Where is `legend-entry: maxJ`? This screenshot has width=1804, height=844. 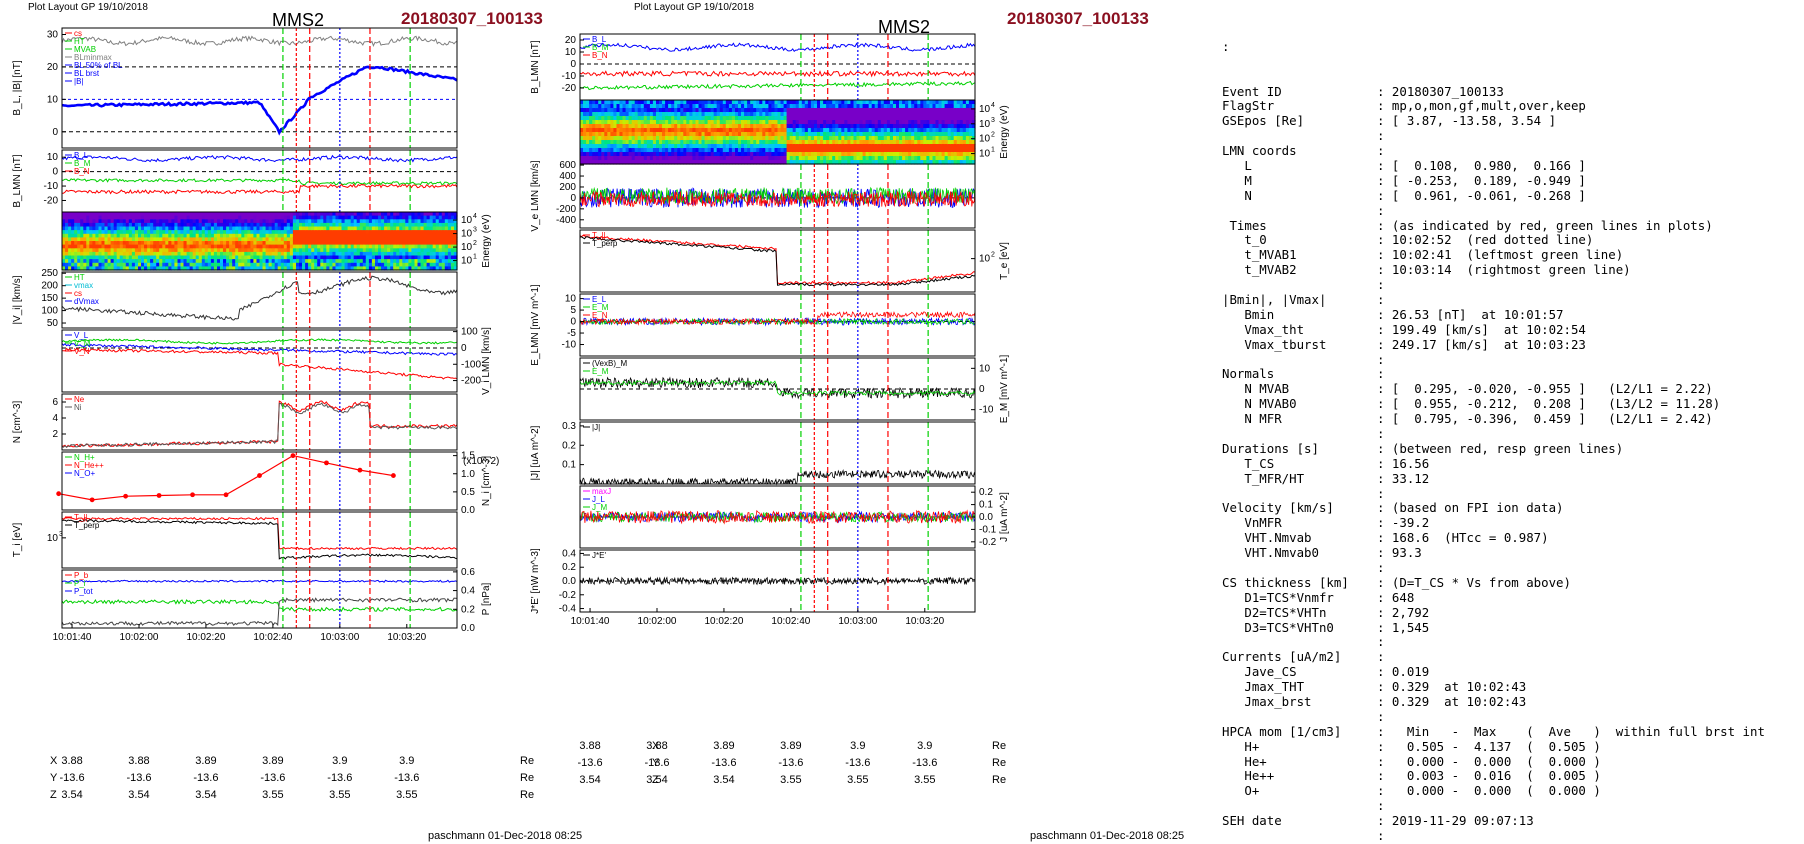 legend-entry: maxJ is located at coordinates (601, 491).